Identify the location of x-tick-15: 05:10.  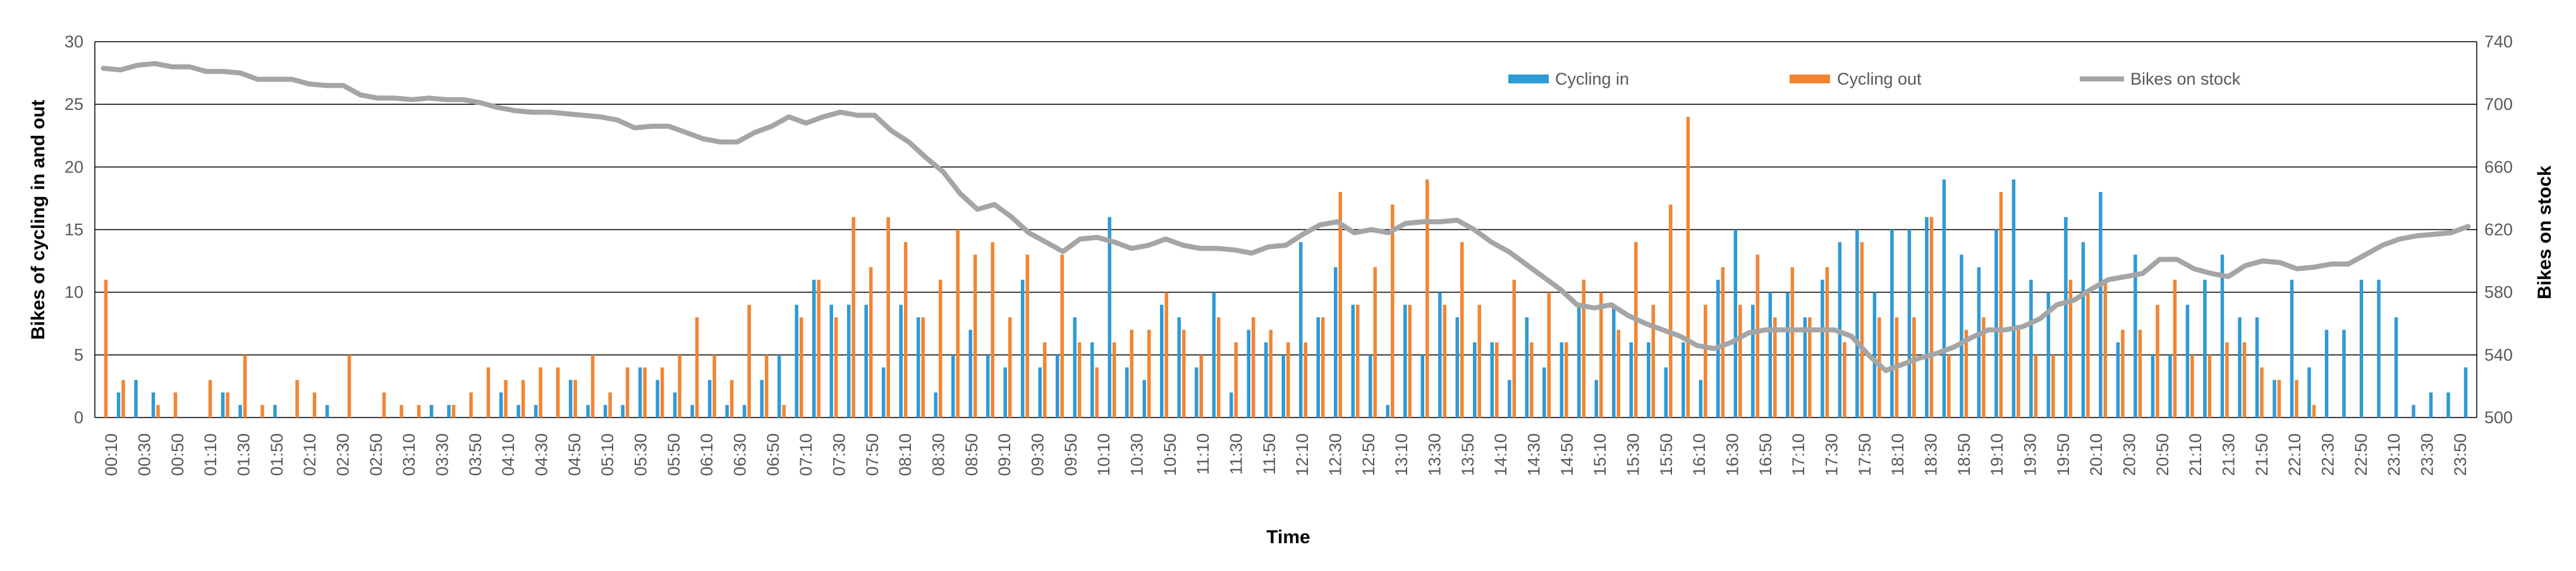
(607, 454).